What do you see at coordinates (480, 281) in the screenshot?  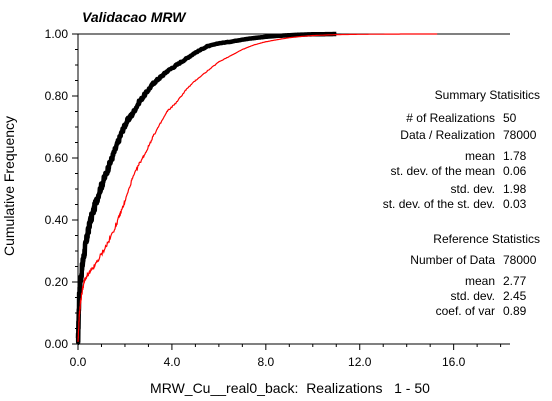 I see `reference-label-mean: mean` at bounding box center [480, 281].